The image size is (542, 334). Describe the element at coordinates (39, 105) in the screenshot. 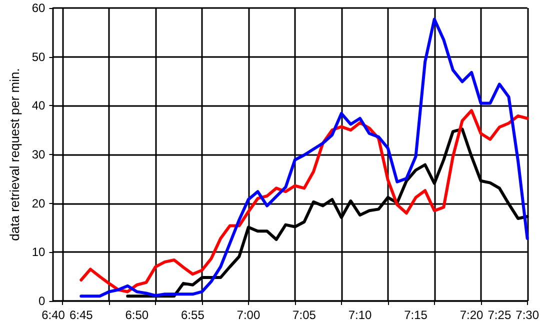

I see `y-tick-label: 40` at that location.